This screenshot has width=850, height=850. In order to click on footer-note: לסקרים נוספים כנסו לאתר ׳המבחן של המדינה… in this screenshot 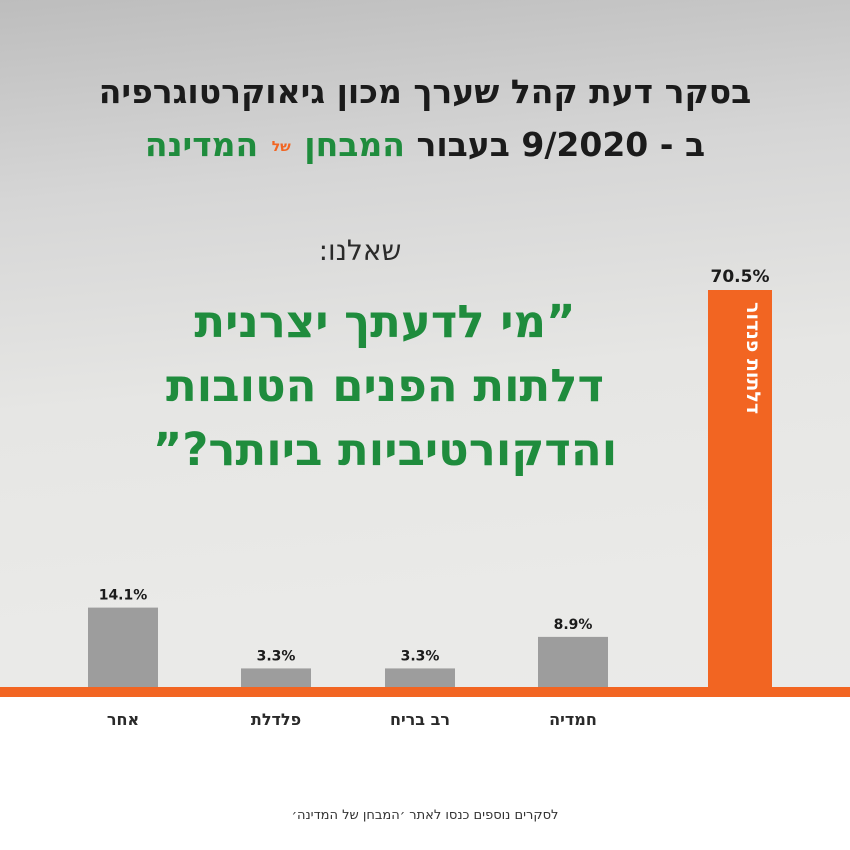, I will do `click(425, 815)`.